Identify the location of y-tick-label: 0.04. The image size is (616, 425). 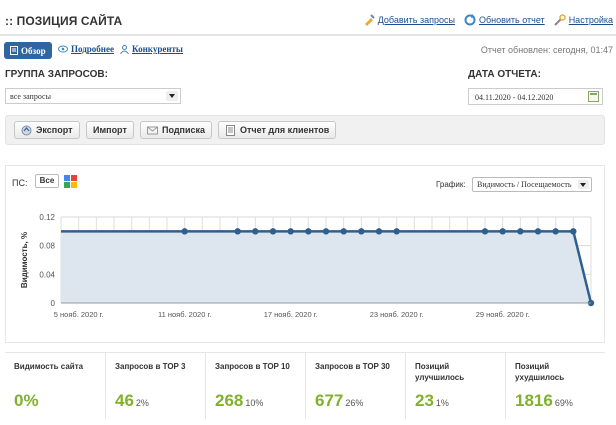
(47, 274).